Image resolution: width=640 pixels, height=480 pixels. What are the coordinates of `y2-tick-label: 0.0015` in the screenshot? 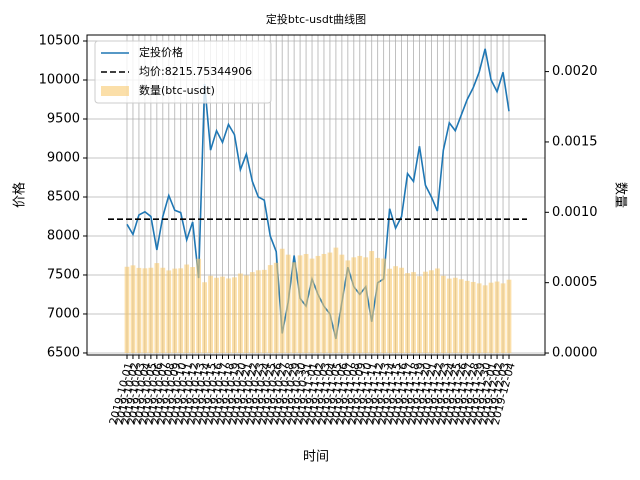 It's located at (575, 141).